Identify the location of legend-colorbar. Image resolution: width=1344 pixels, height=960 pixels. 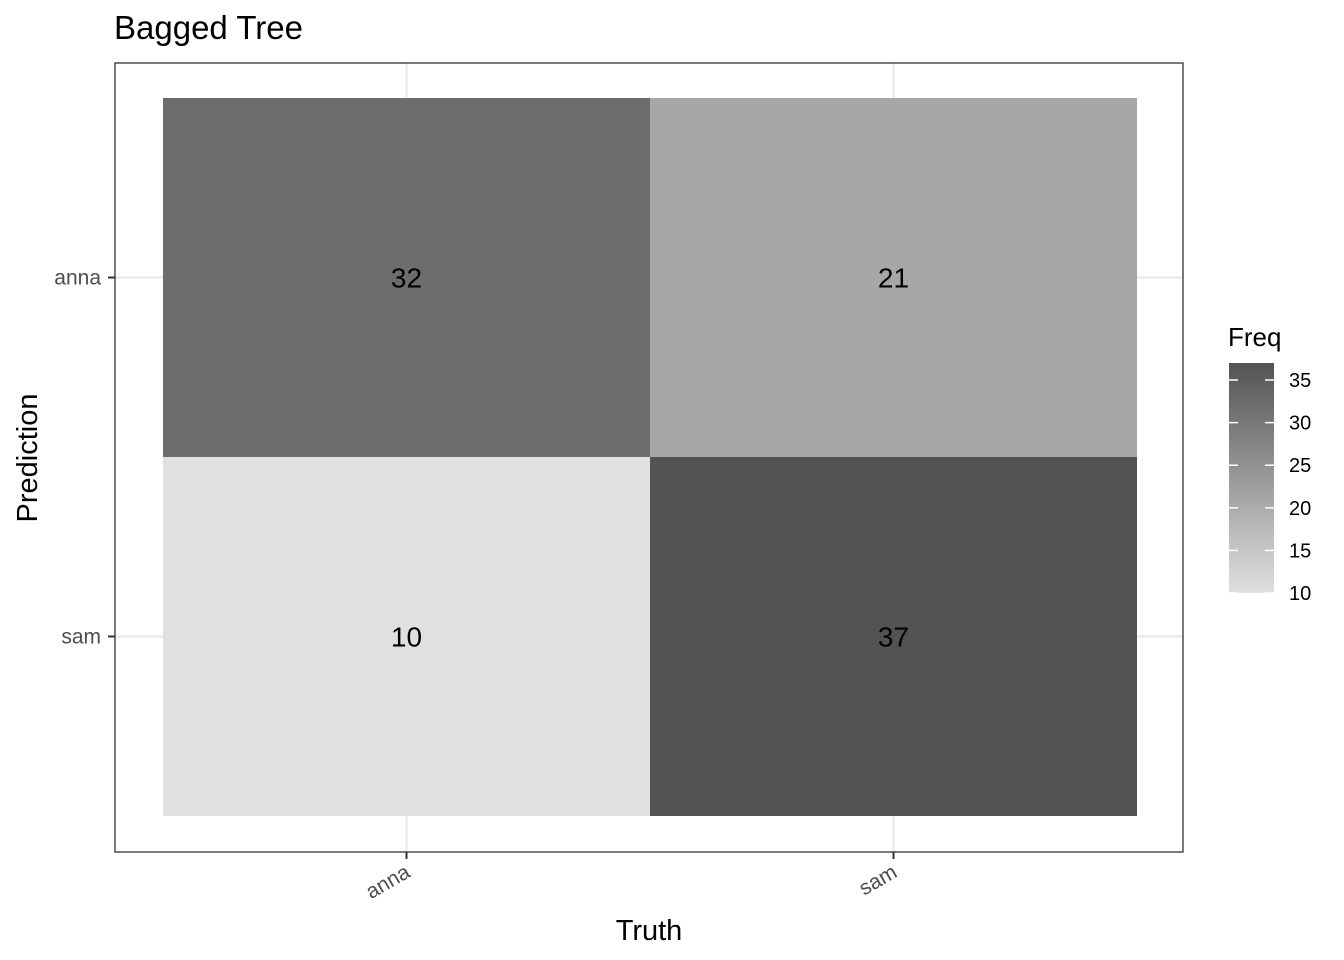
(1251, 478).